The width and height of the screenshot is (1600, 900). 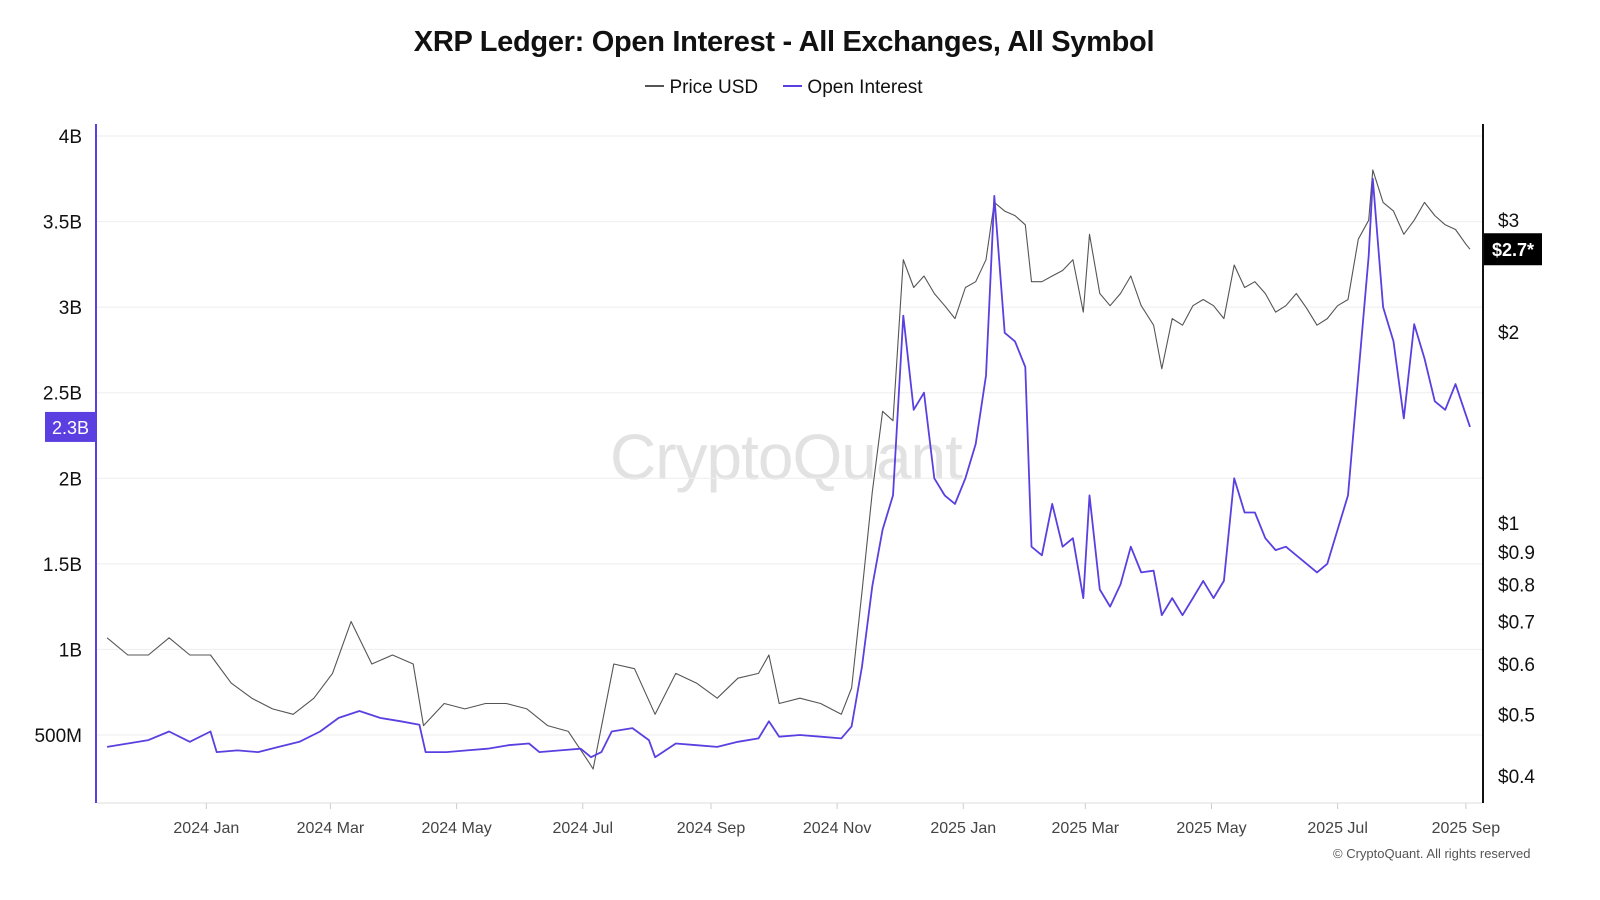 I want to click on x-axis-tick-label: 2024 May, so click(x=456, y=828).